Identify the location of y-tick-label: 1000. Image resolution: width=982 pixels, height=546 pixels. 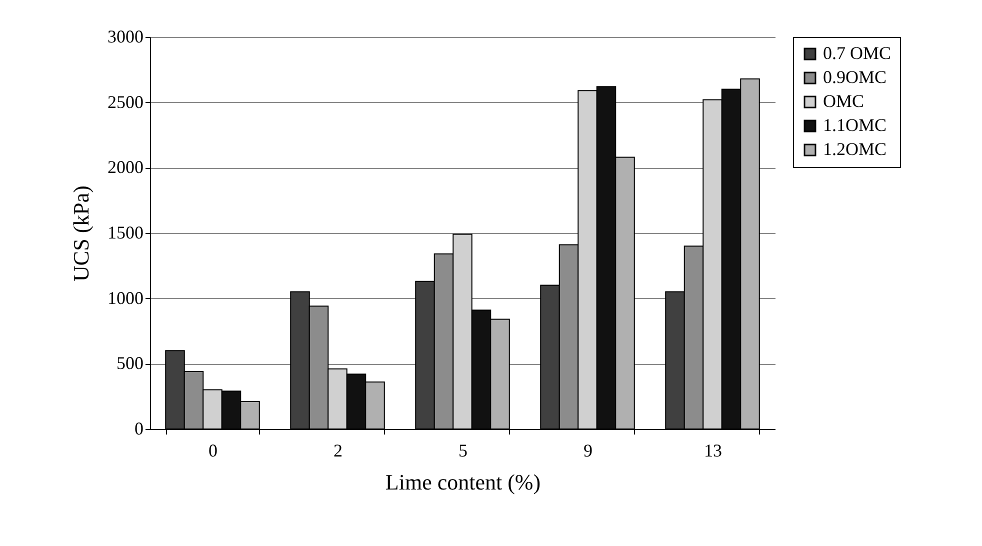
(126, 298).